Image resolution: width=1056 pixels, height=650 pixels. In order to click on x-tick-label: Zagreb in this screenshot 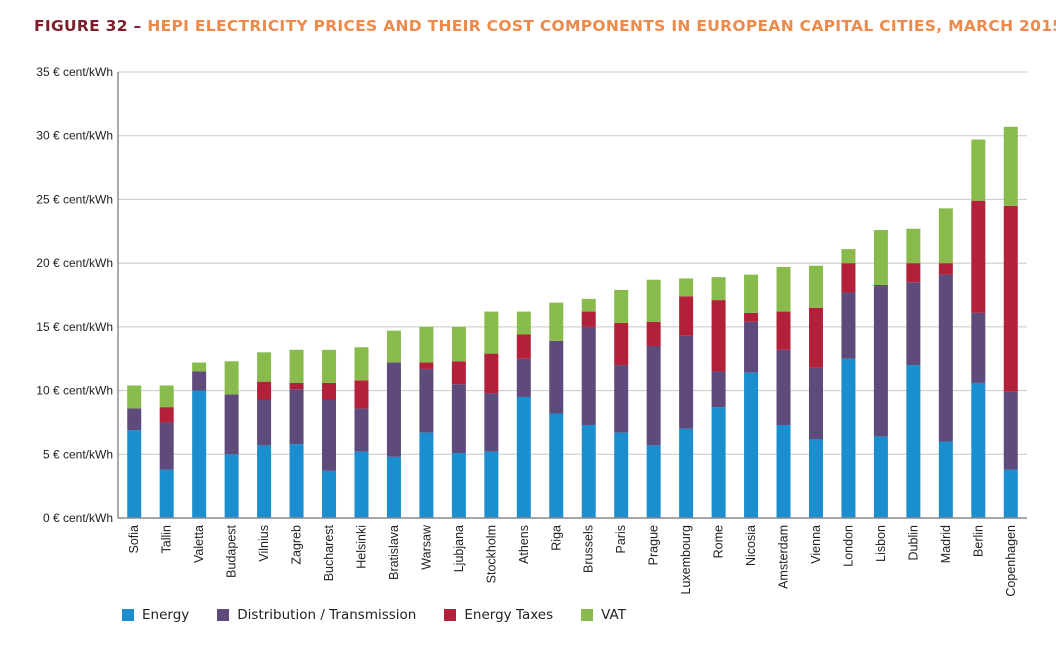, I will do `click(297, 545)`.